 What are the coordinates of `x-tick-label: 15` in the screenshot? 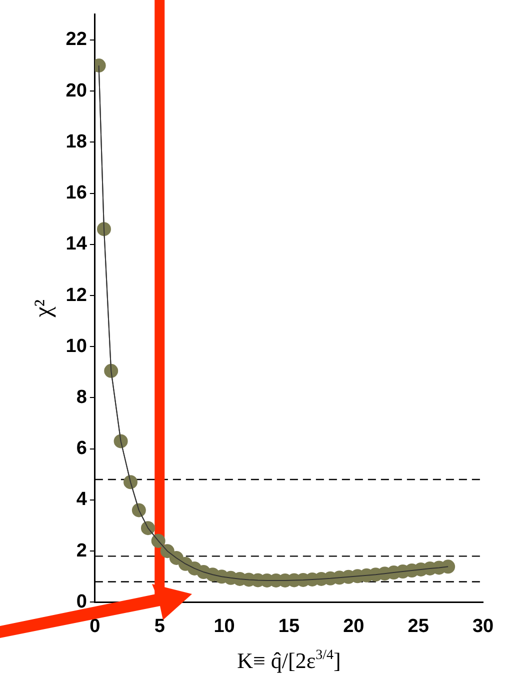 It's located at (289, 626).